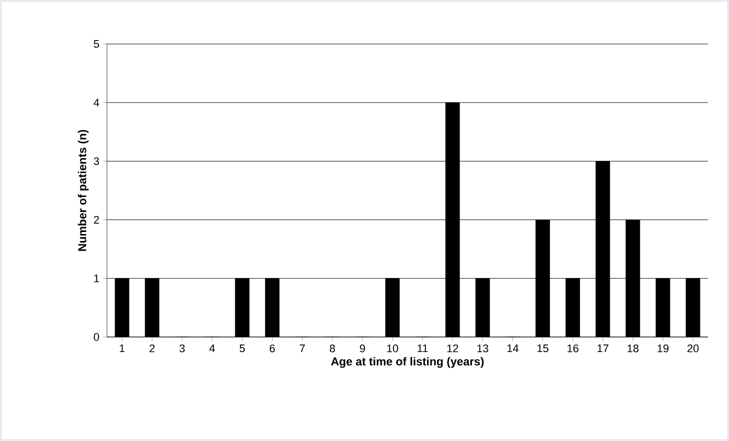 The width and height of the screenshot is (729, 441). I want to click on x-axis-title: Age at time of listing (years), so click(407, 362).